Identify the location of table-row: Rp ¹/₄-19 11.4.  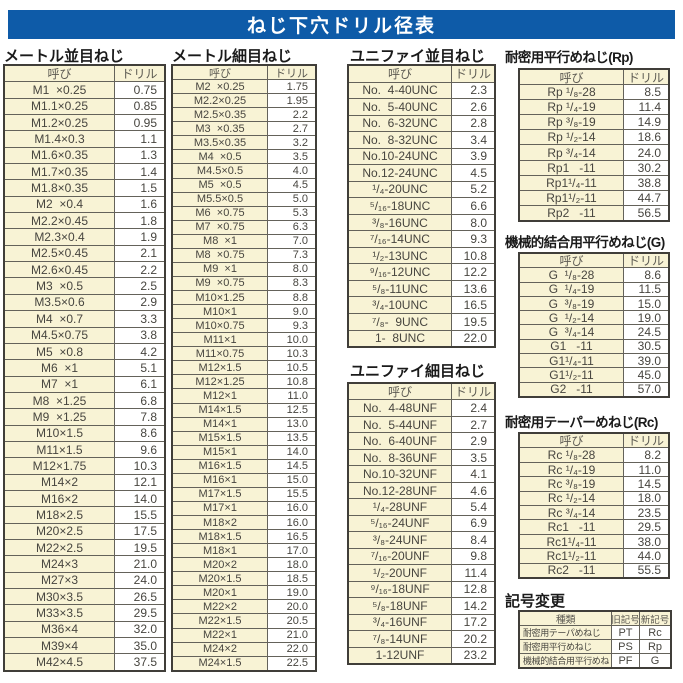
(594, 107).